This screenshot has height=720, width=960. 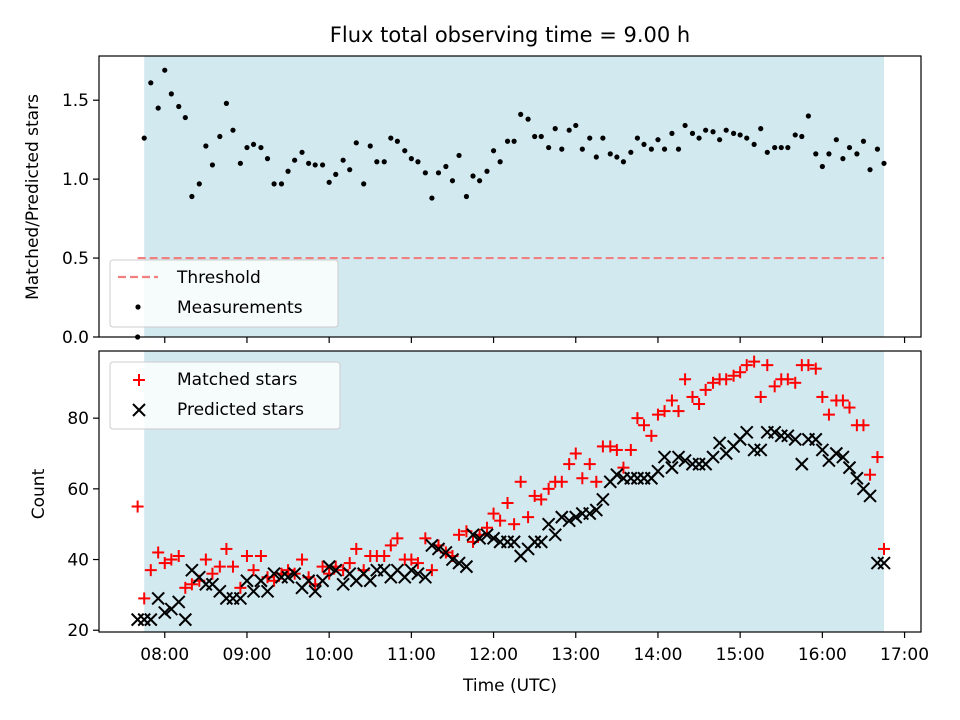 I want to click on top-legend-measurements-label: Measurements, so click(x=240, y=308).